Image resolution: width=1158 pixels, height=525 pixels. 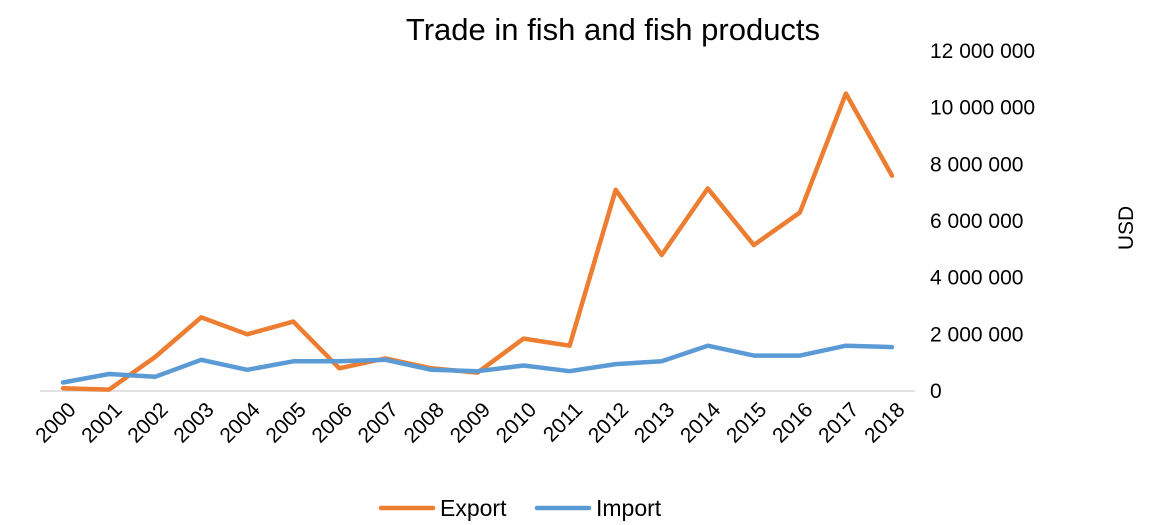 What do you see at coordinates (982, 108) in the screenshot?
I see `y-tick-label: 10 000 000` at bounding box center [982, 108].